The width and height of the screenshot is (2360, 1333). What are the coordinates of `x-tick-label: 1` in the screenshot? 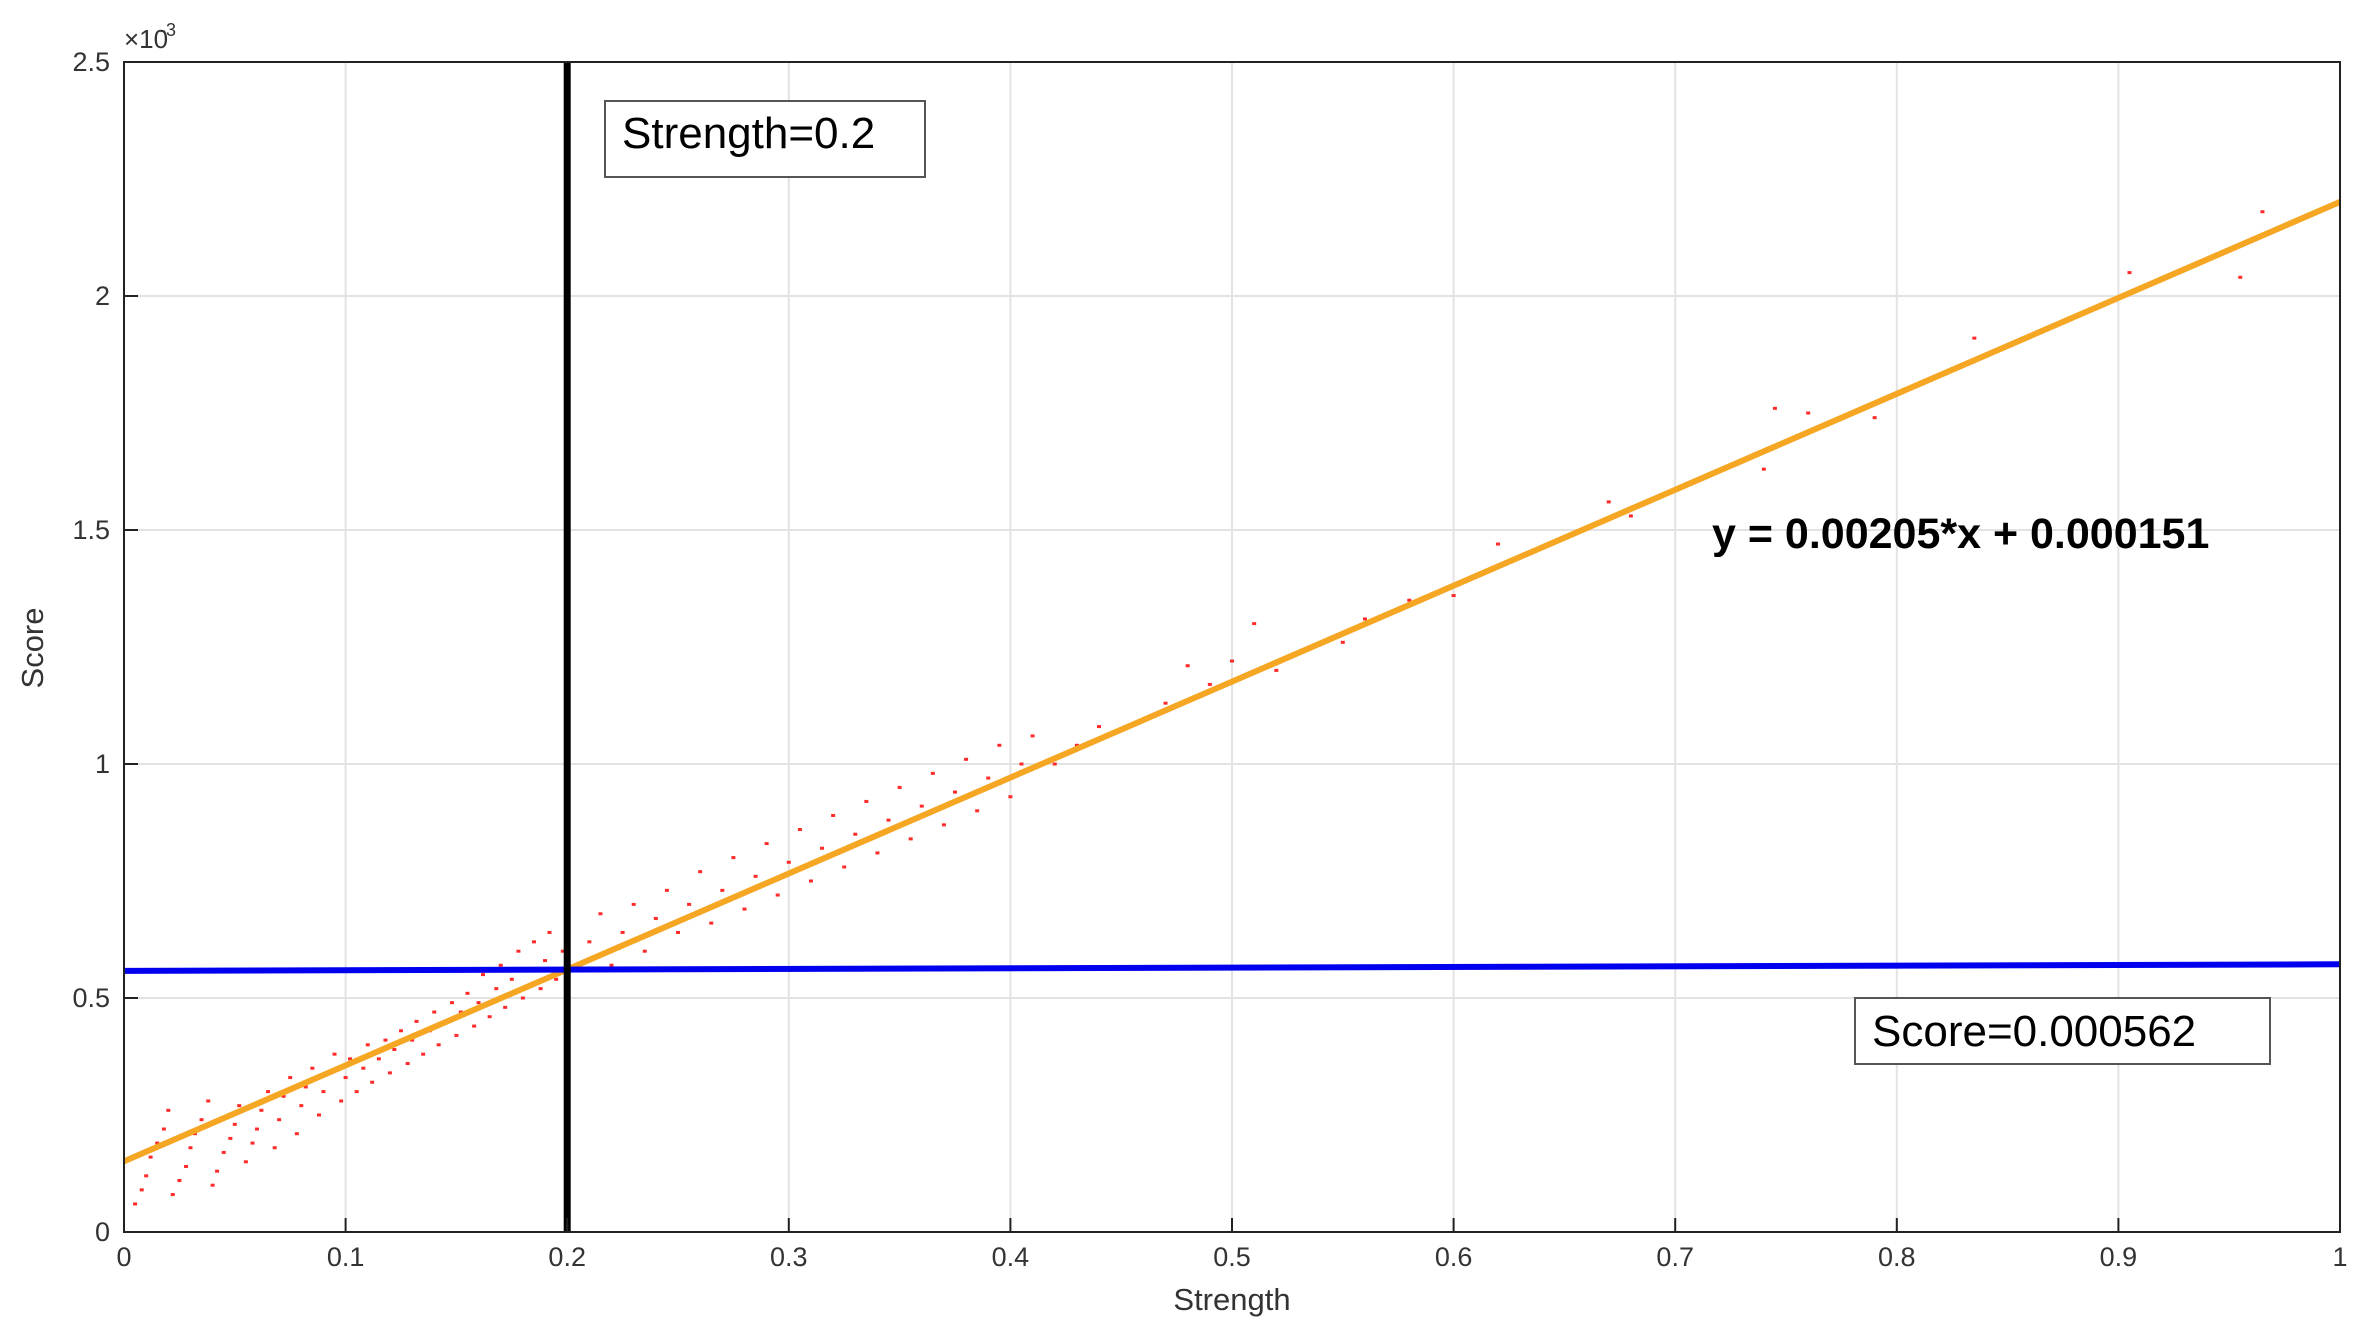 It's located at (2339, 1257).